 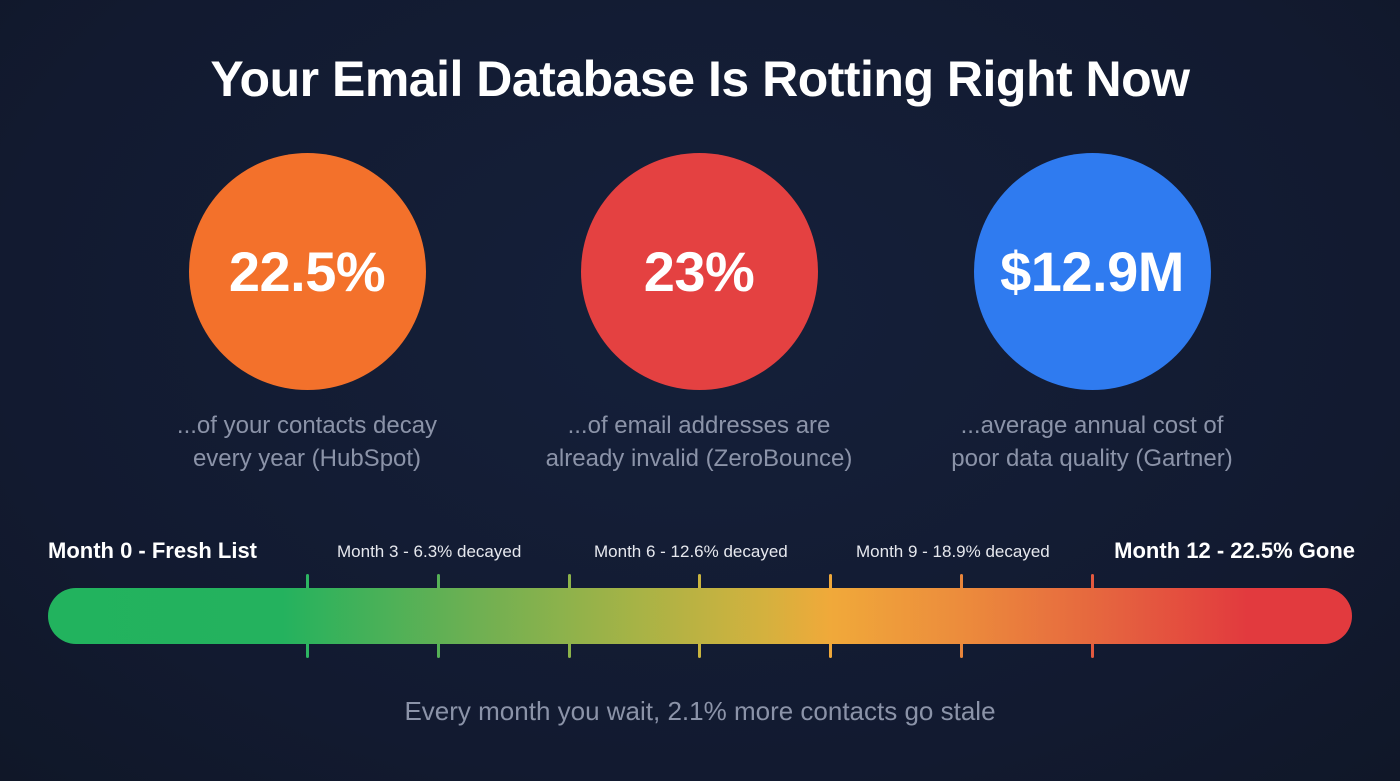 What do you see at coordinates (1234, 550) in the screenshot?
I see `timeline-end-label: Month 12 - 22.5% Gone` at bounding box center [1234, 550].